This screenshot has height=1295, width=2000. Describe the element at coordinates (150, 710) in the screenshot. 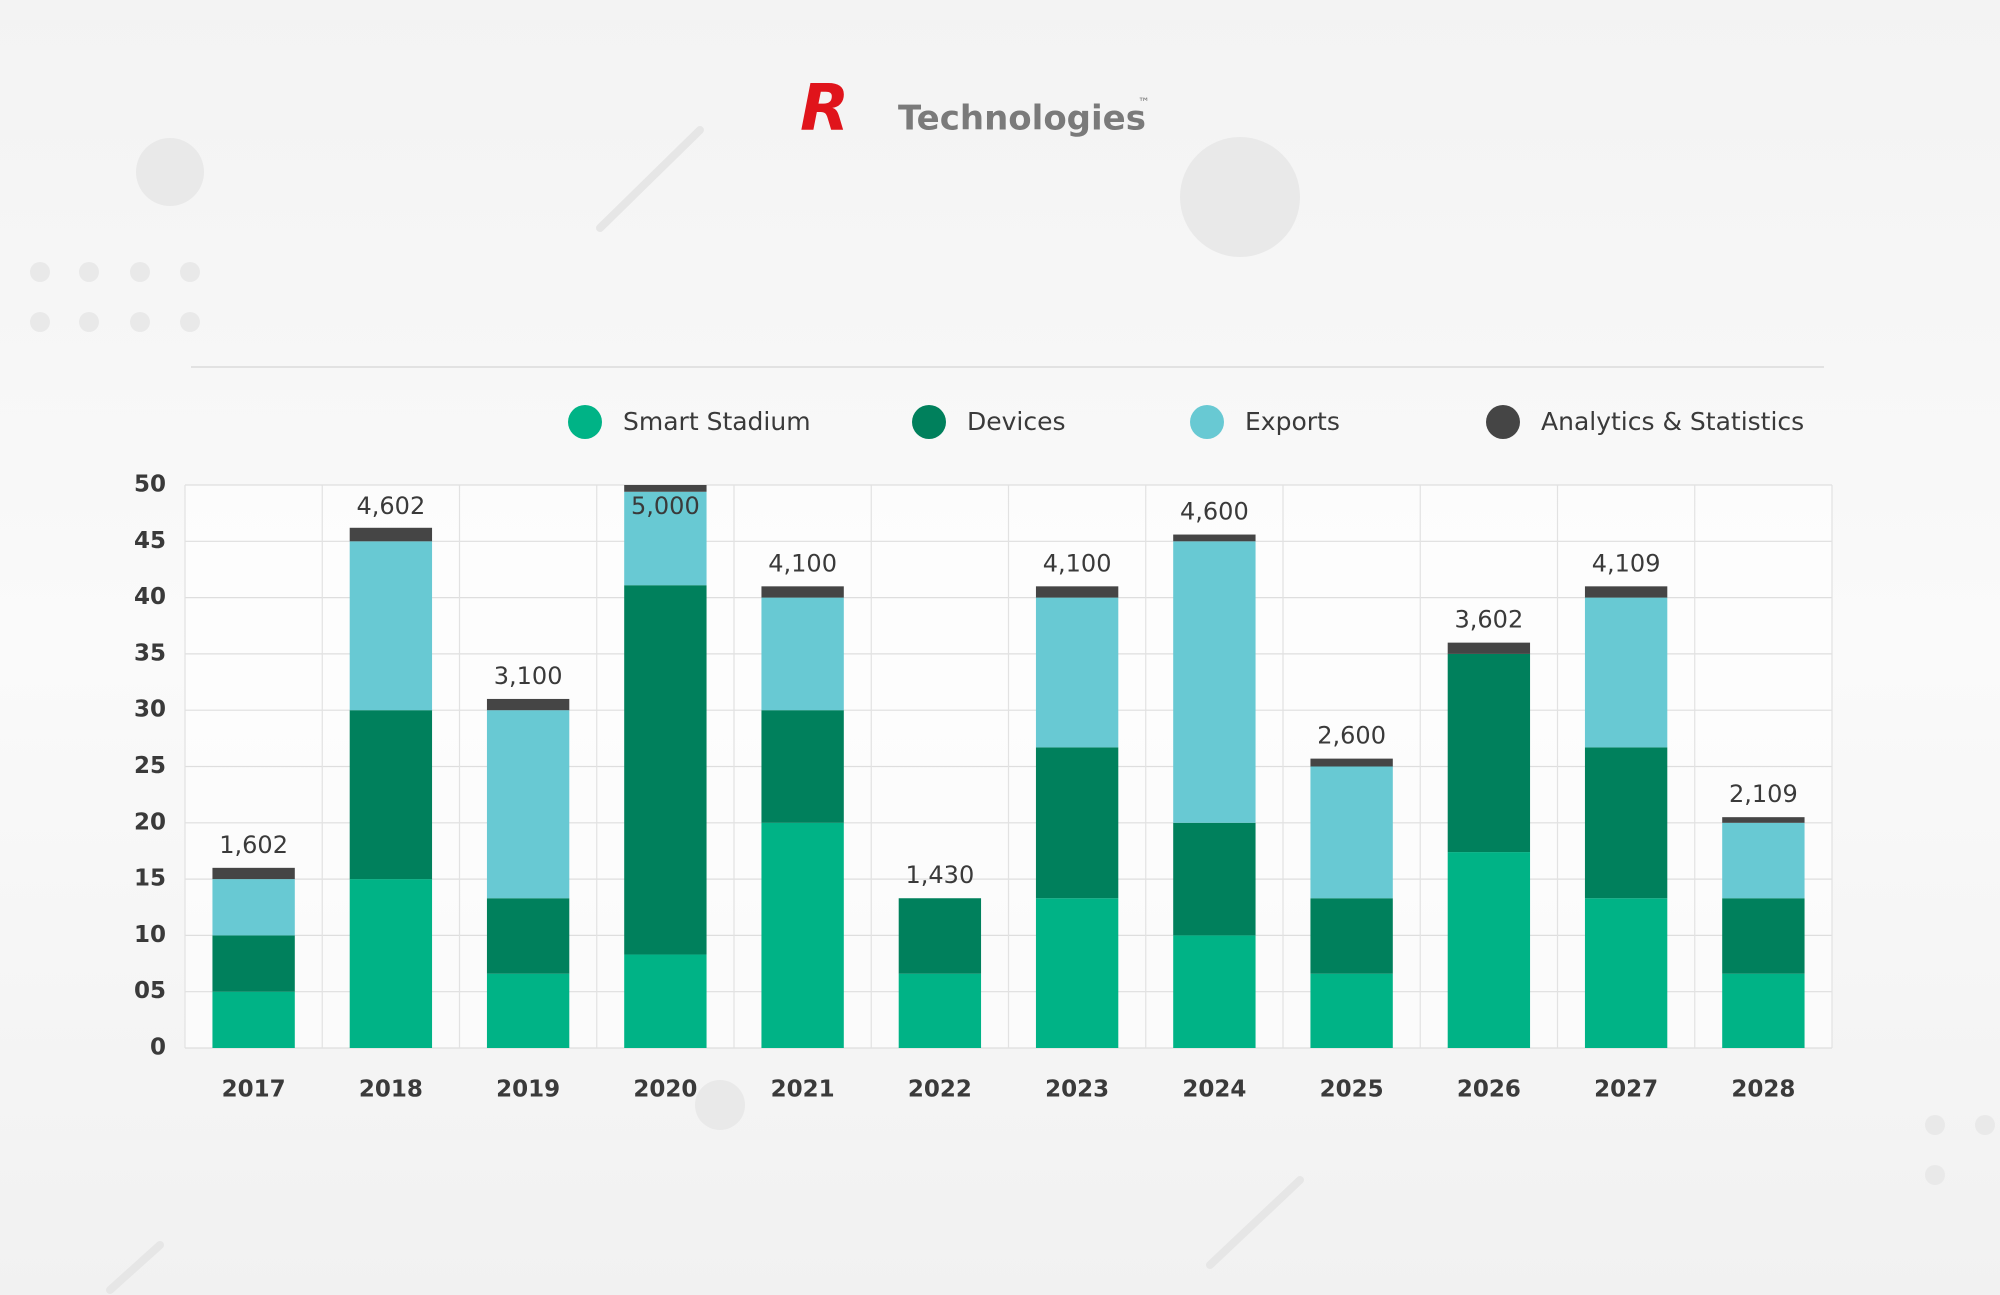

I see `y-tick-label: 30` at that location.